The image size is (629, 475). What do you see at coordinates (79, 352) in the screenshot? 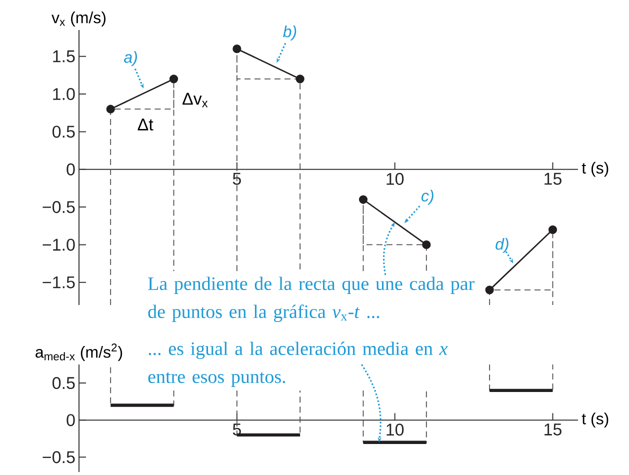
I see `y-axis-title: a$_{med-x}$ (m/s$^{2}$)` at bounding box center [79, 352].